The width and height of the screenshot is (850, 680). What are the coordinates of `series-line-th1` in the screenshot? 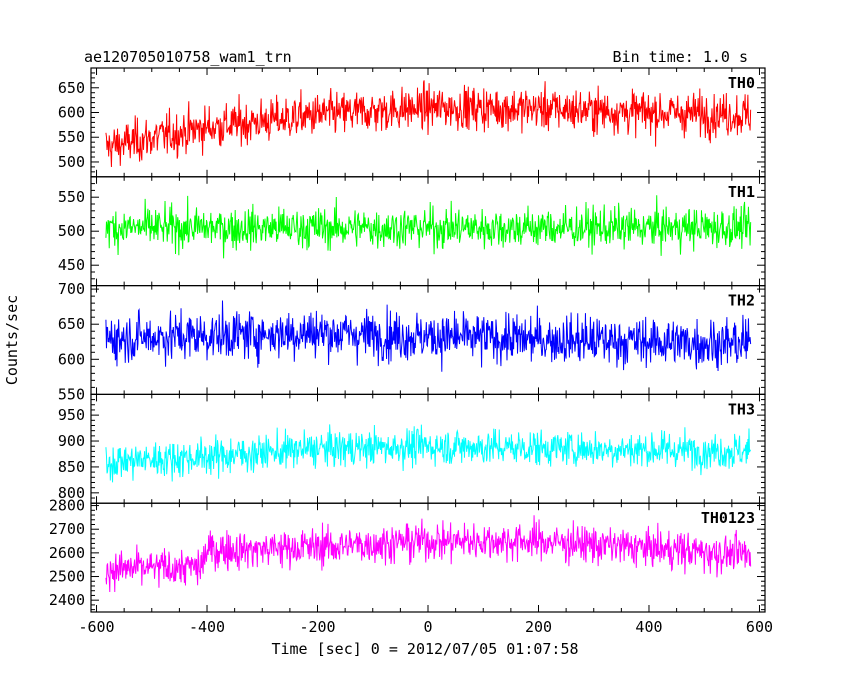 It's located at (428, 227).